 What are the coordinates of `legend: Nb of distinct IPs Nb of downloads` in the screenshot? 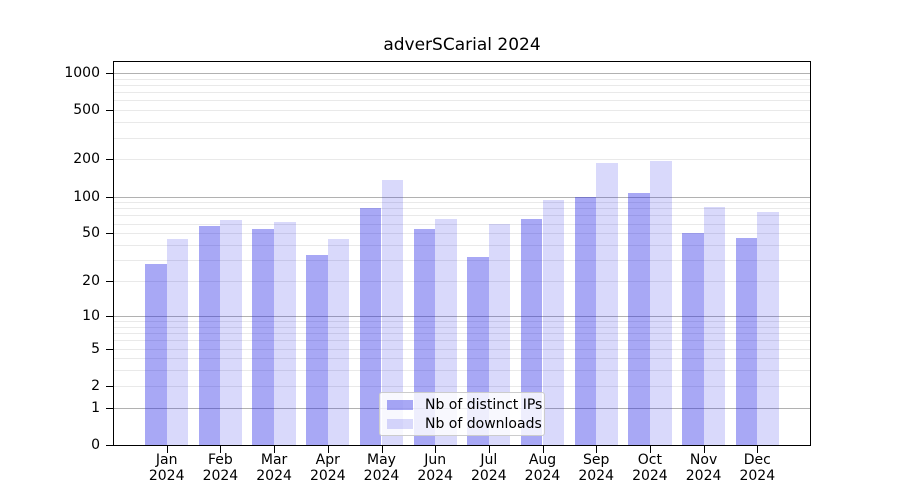 It's located at (462, 414).